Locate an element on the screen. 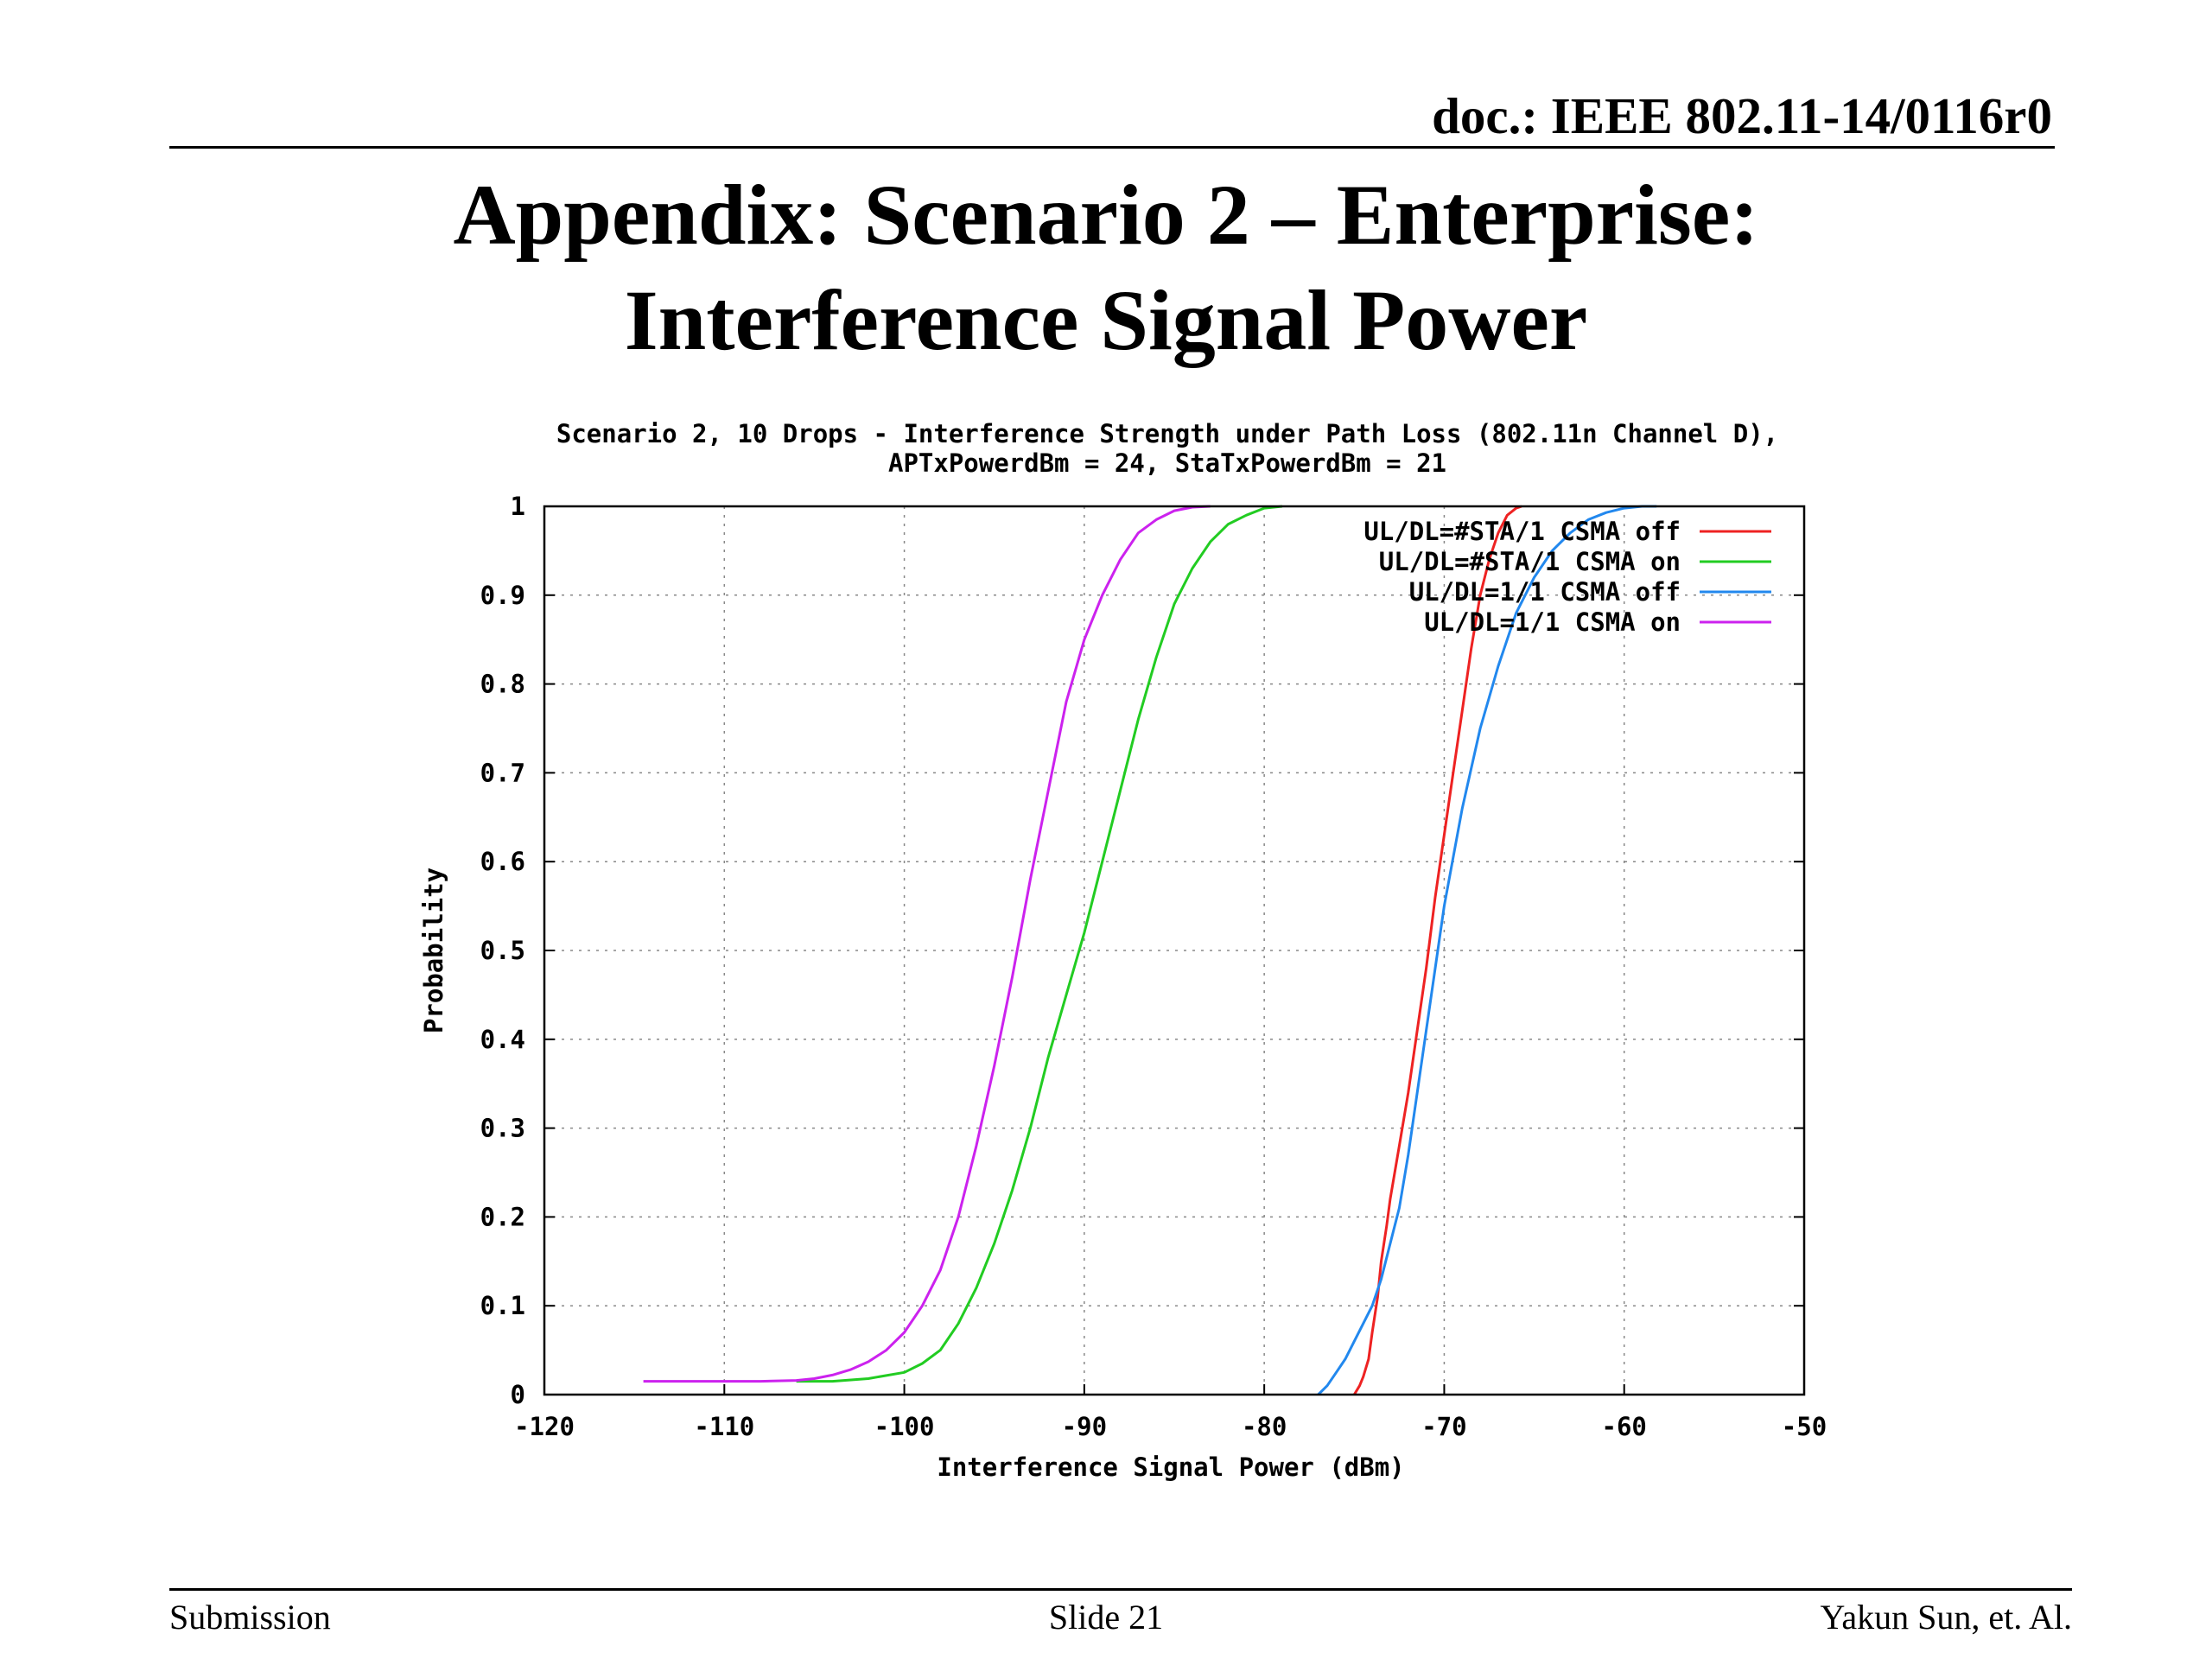 This screenshot has width=2212, height=1659. legend-entry-label: UL/DL=1/1 CSMA on is located at coordinates (1552, 622).